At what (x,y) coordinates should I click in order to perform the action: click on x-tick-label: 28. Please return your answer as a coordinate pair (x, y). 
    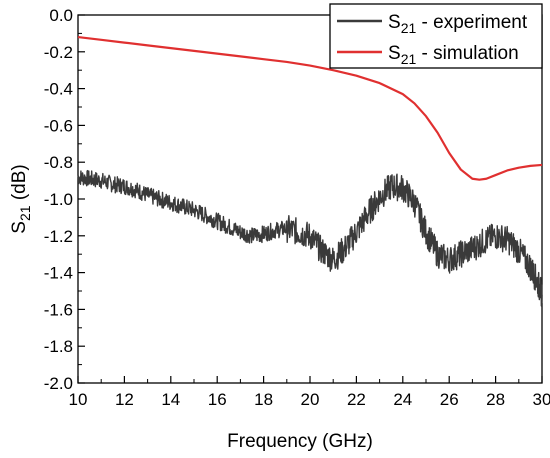
    Looking at the image, I should click on (495, 399).